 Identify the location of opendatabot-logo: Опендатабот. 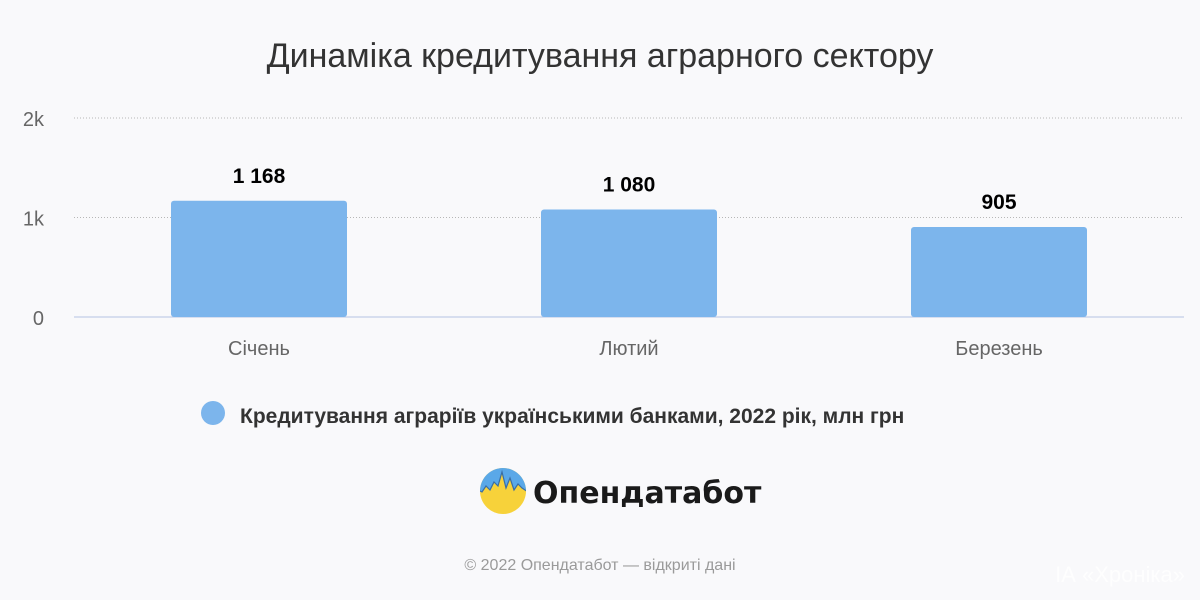
(621, 491).